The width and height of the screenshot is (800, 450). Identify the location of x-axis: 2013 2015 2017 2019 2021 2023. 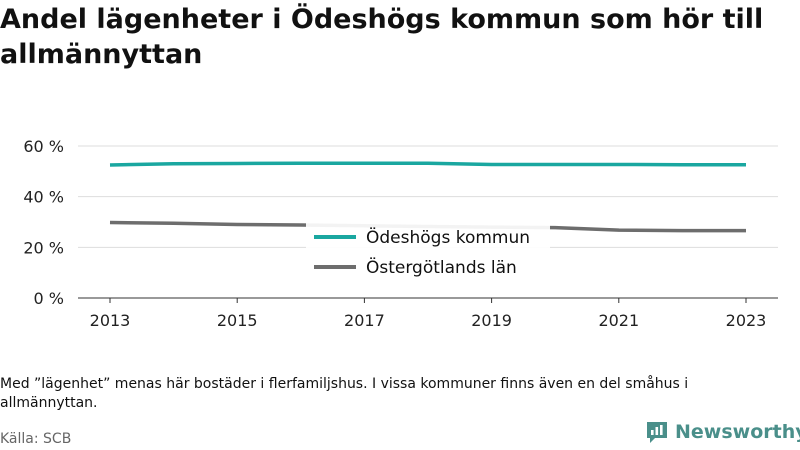
(428, 313).